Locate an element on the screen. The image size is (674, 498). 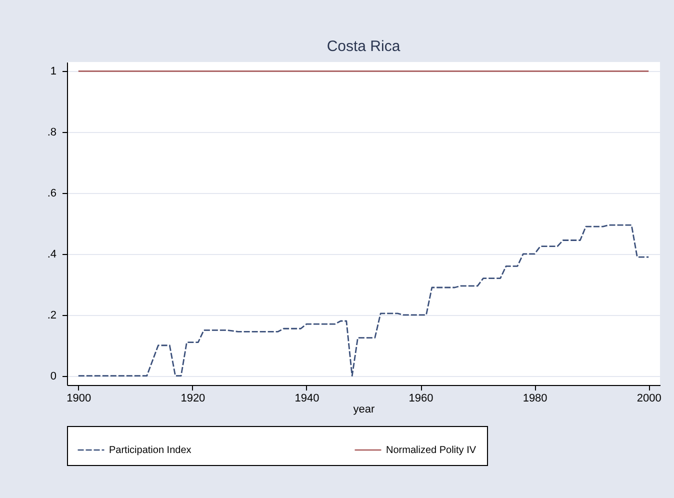
x-tick-label: 1980 is located at coordinates (535, 398).